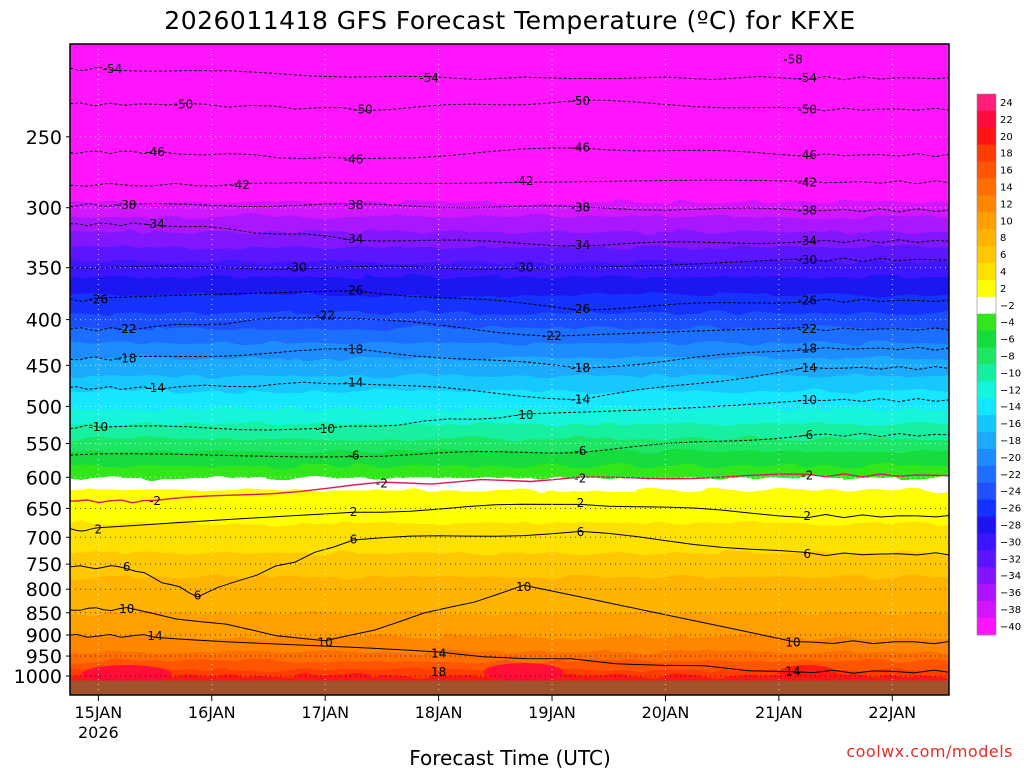 This screenshot has height=768, width=1024. Describe the element at coordinates (184, 104) in the screenshot. I see `contour-label: -50` at that location.